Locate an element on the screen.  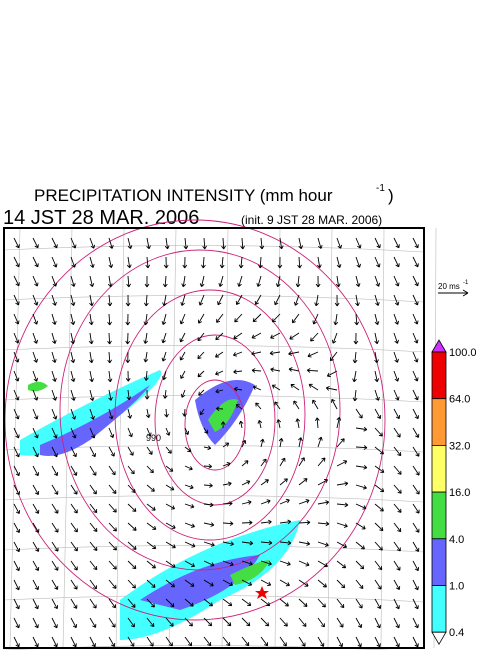
isobar is located at coordinates (210, 415).